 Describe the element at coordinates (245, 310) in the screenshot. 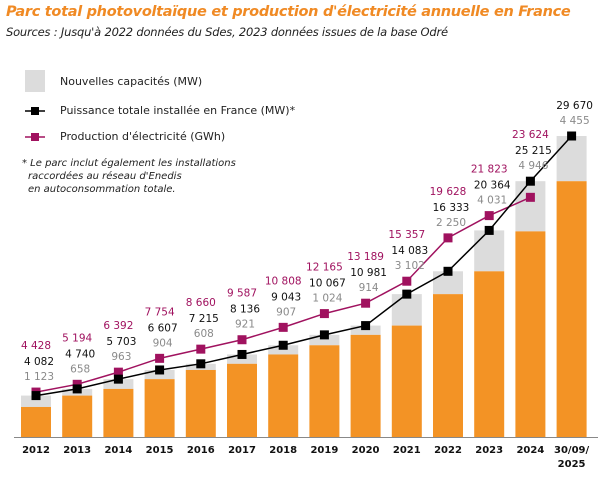

I see `data-label-total-power: 8 136` at that location.